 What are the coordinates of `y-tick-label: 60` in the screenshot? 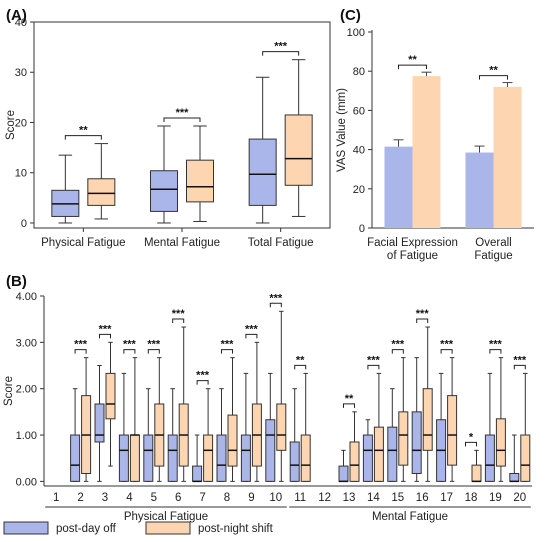 It's located at (359, 111).